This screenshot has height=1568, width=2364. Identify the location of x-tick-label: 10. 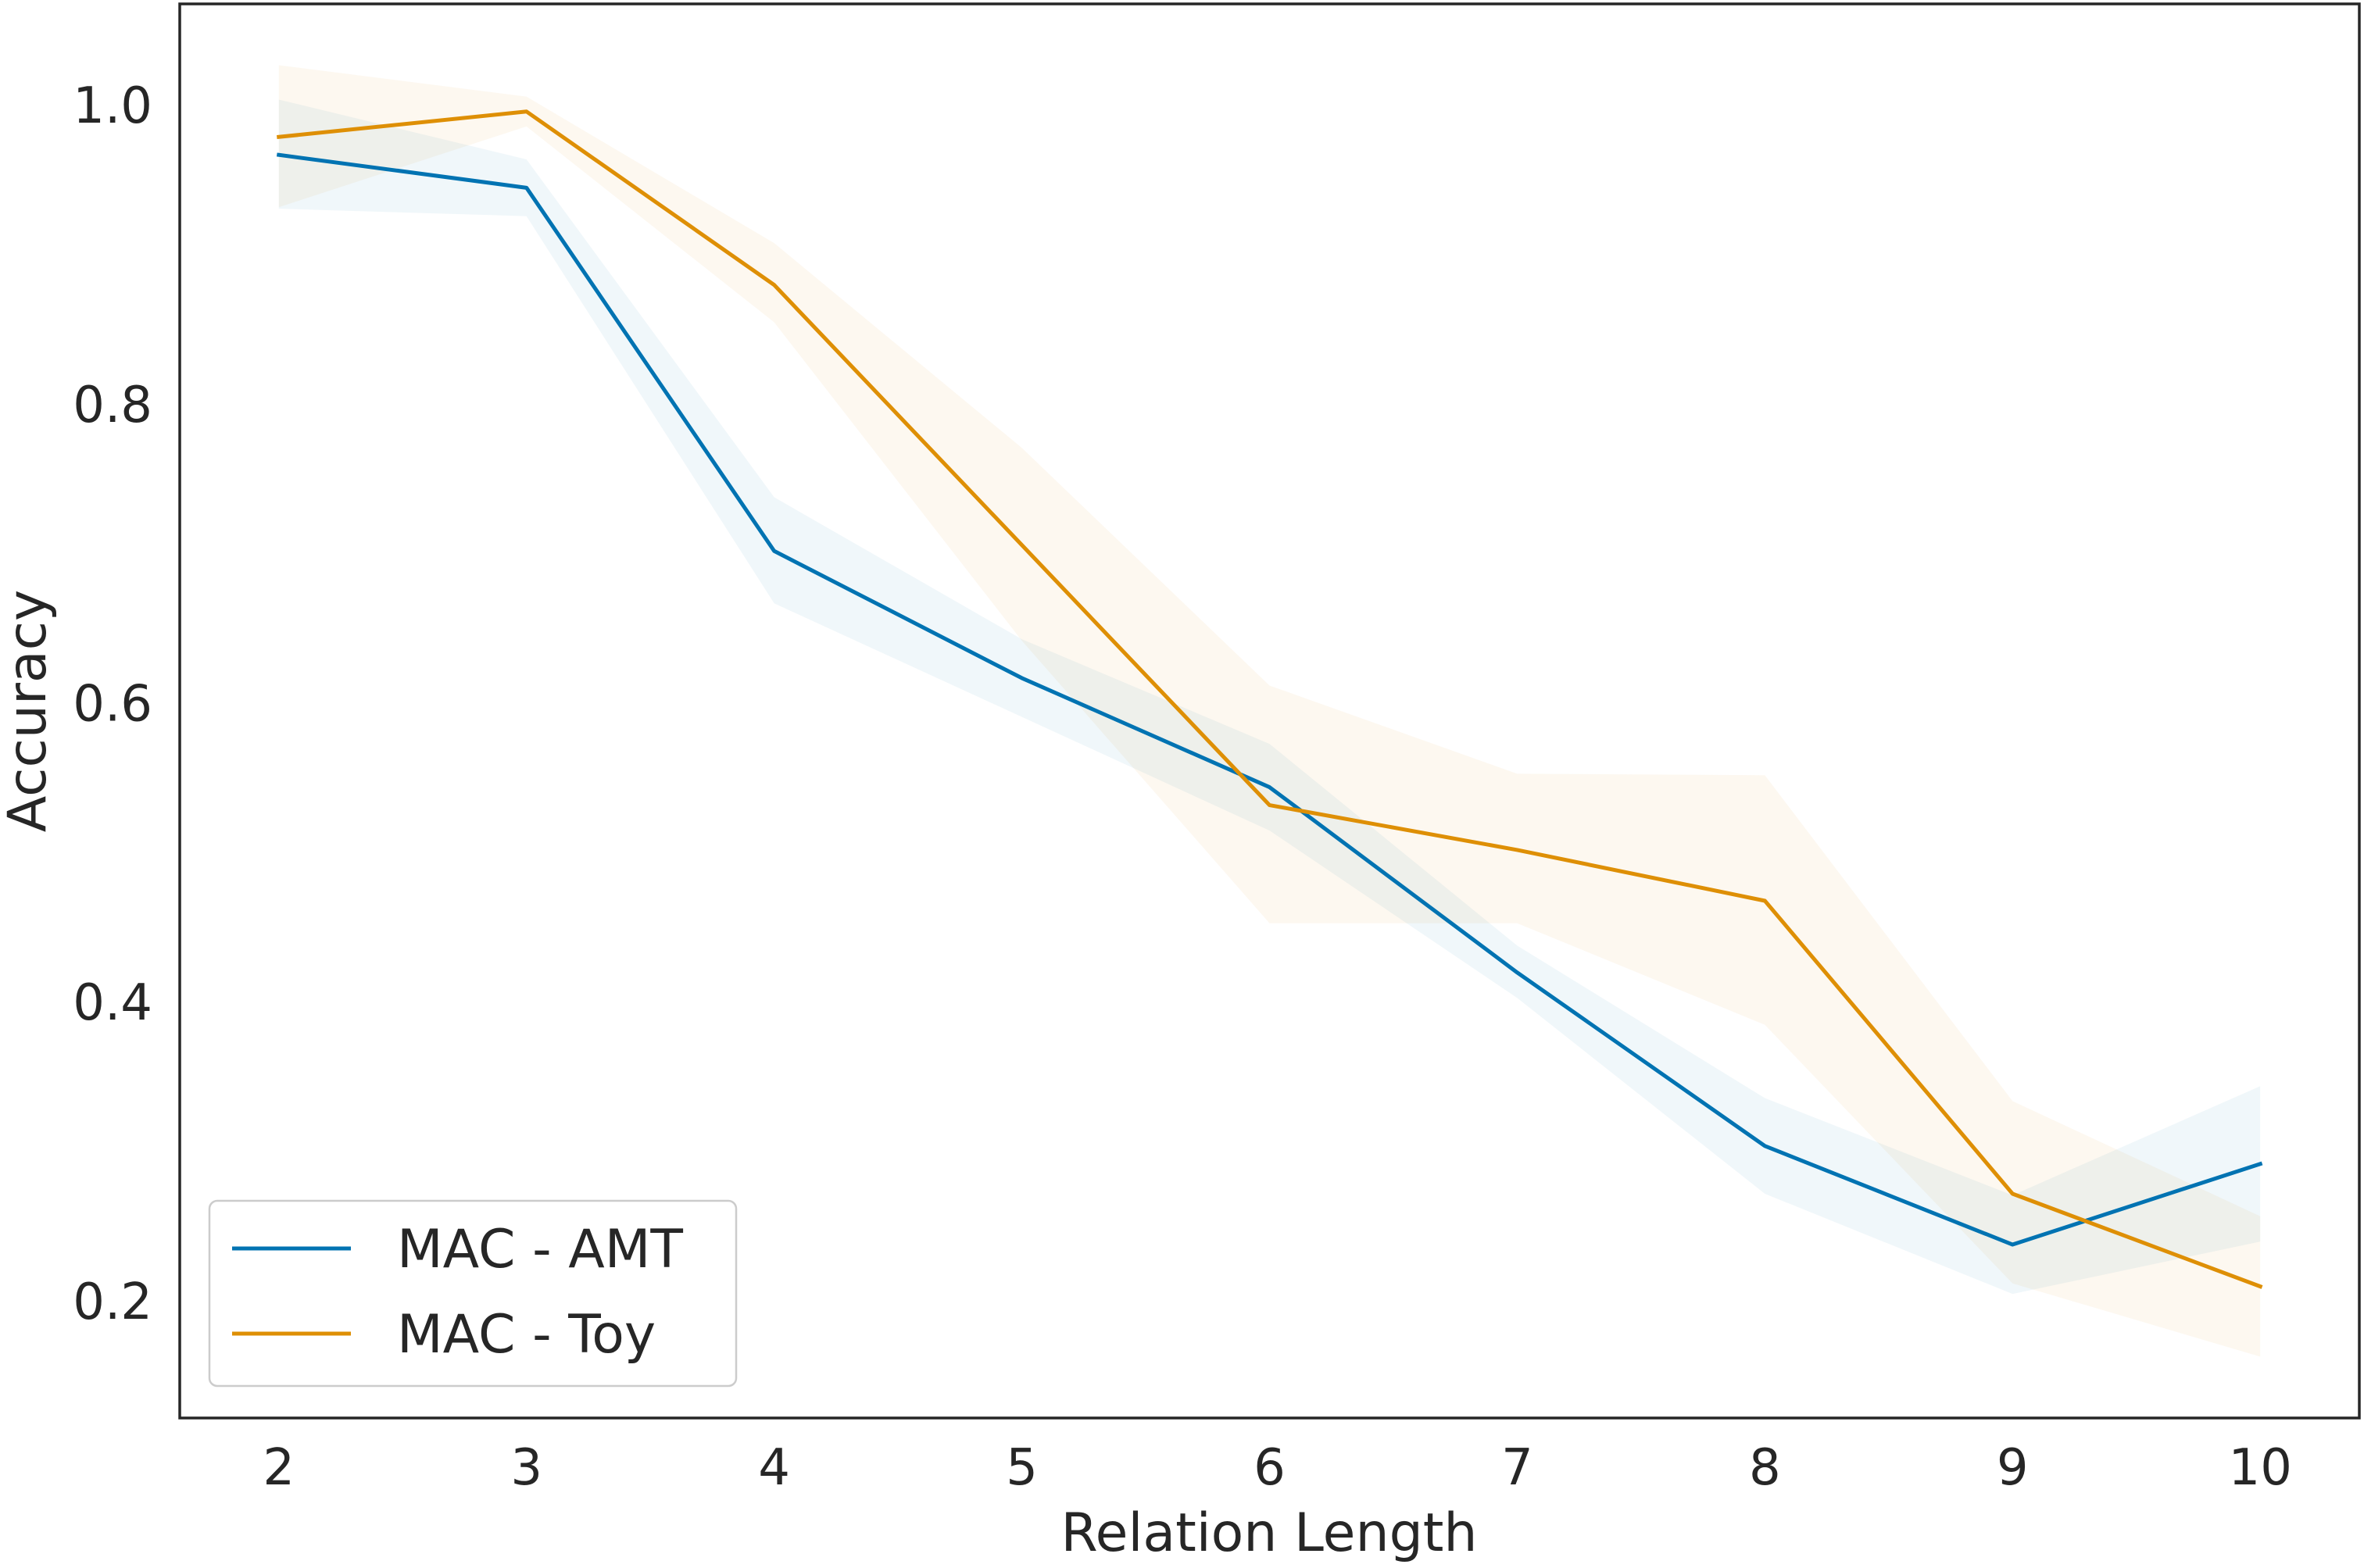
(2260, 1468).